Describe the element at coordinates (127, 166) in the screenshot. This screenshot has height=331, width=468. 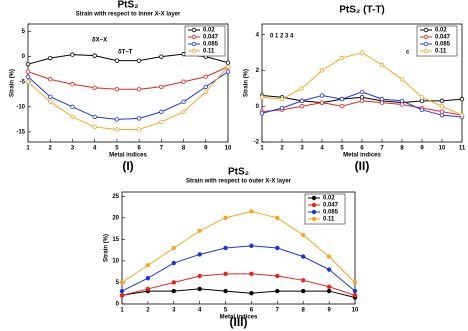
I see `panel-label: (I)` at that location.